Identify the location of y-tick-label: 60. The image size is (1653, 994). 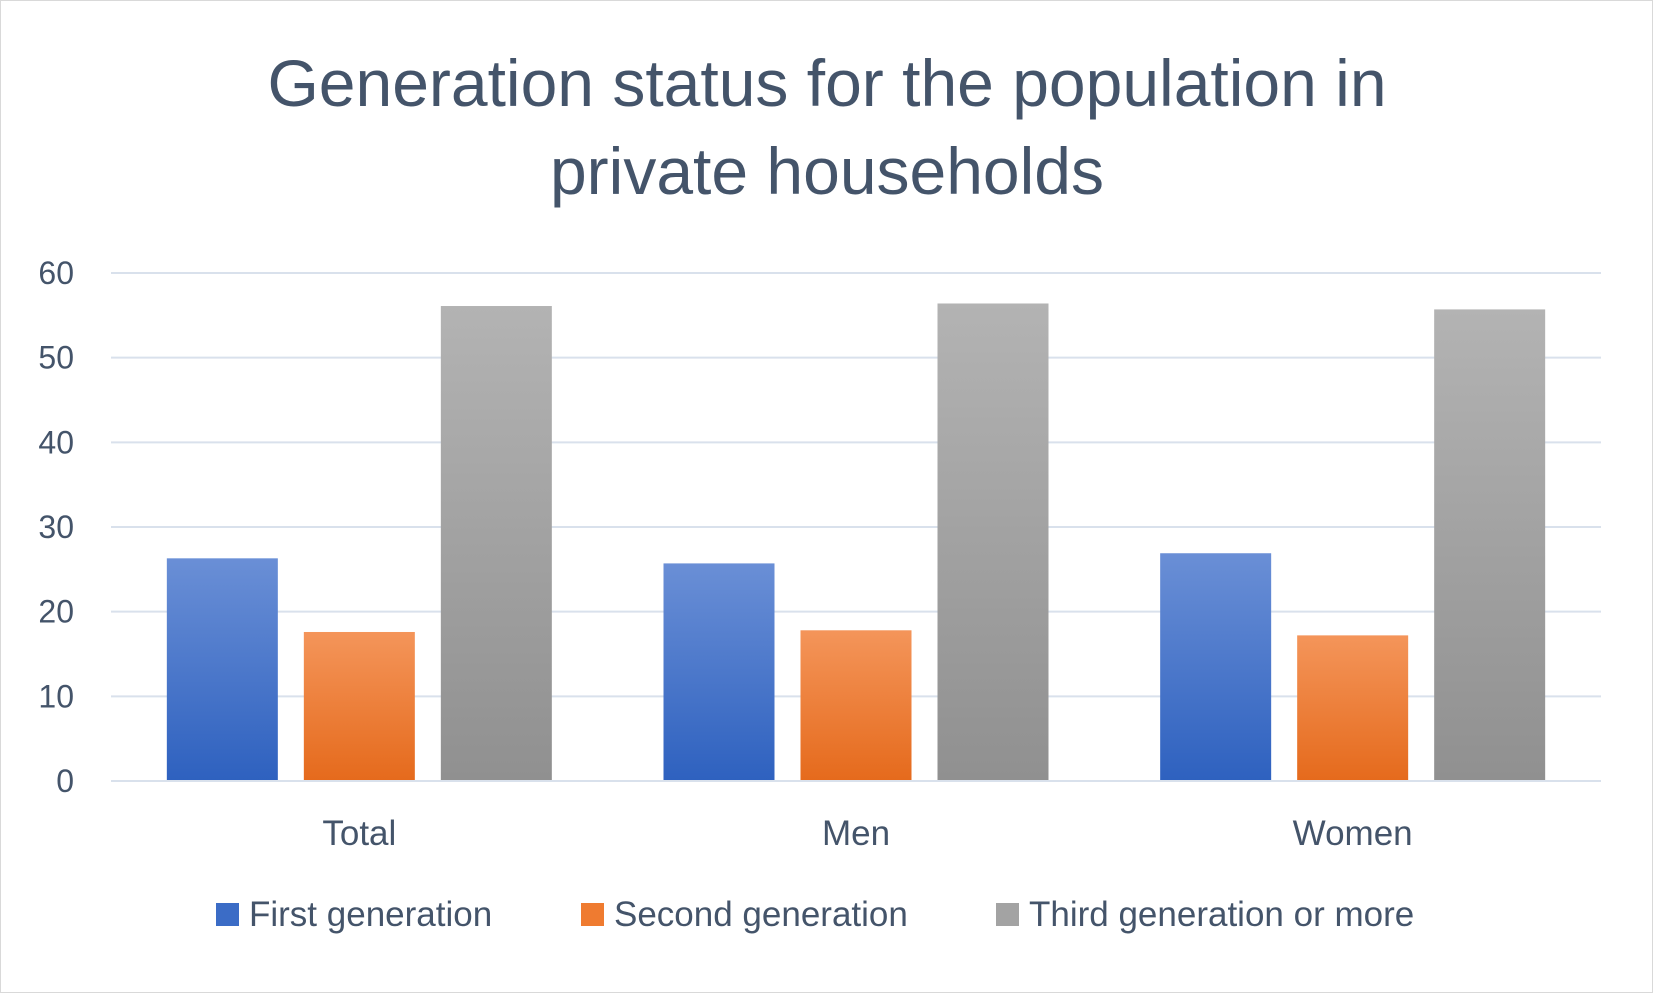
(56, 273).